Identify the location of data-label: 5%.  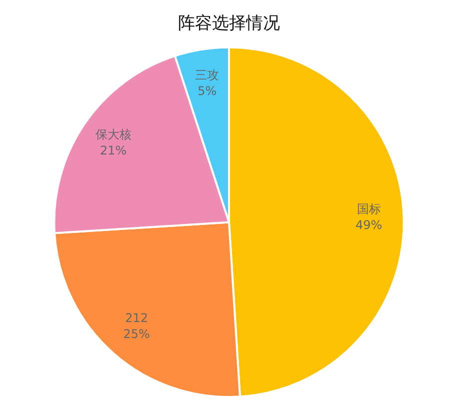
(207, 91).